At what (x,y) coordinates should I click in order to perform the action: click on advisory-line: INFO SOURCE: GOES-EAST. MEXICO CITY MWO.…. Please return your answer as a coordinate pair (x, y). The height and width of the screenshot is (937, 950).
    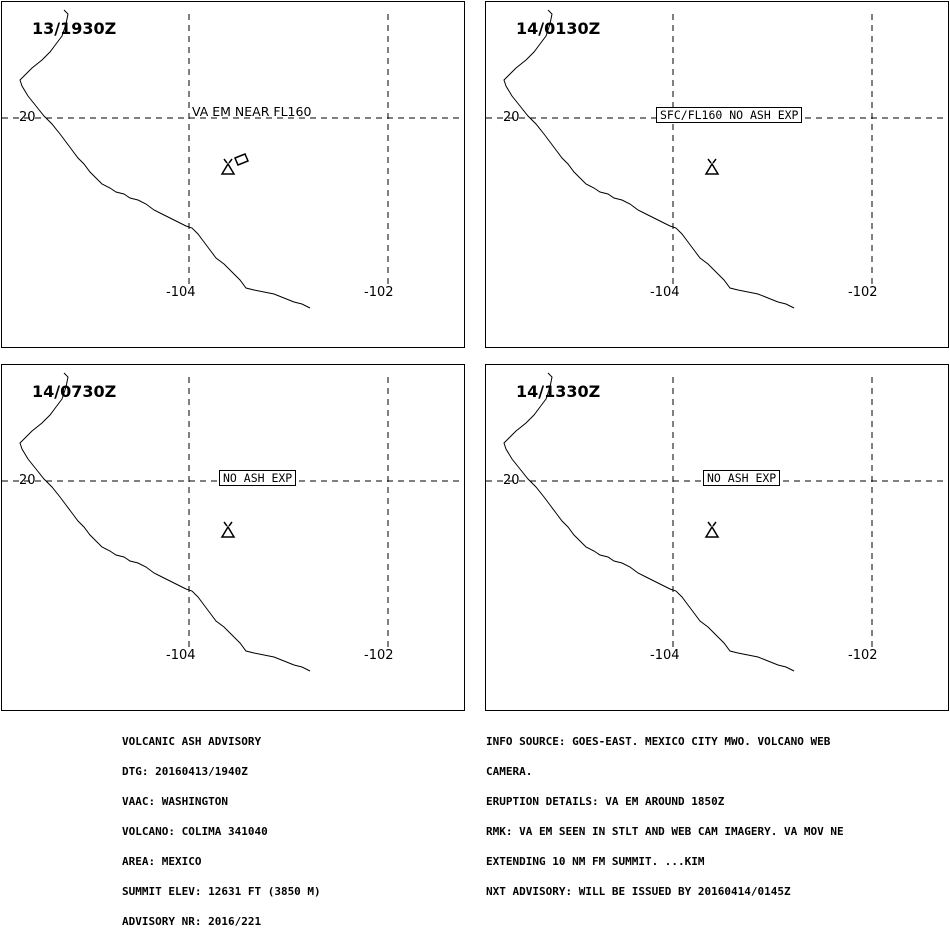
    Looking at the image, I should click on (658, 741).